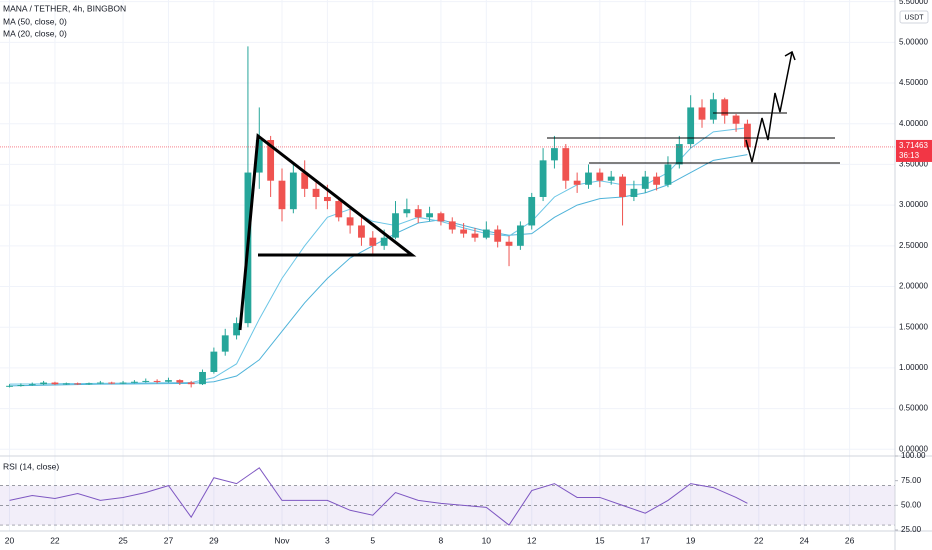 Image resolution: width=932 pixels, height=550 pixels. I want to click on y-tick-label: 25.00, so click(911, 529).